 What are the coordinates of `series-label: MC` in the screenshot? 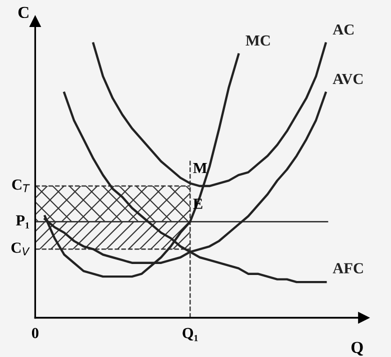 It's located at (258, 40).